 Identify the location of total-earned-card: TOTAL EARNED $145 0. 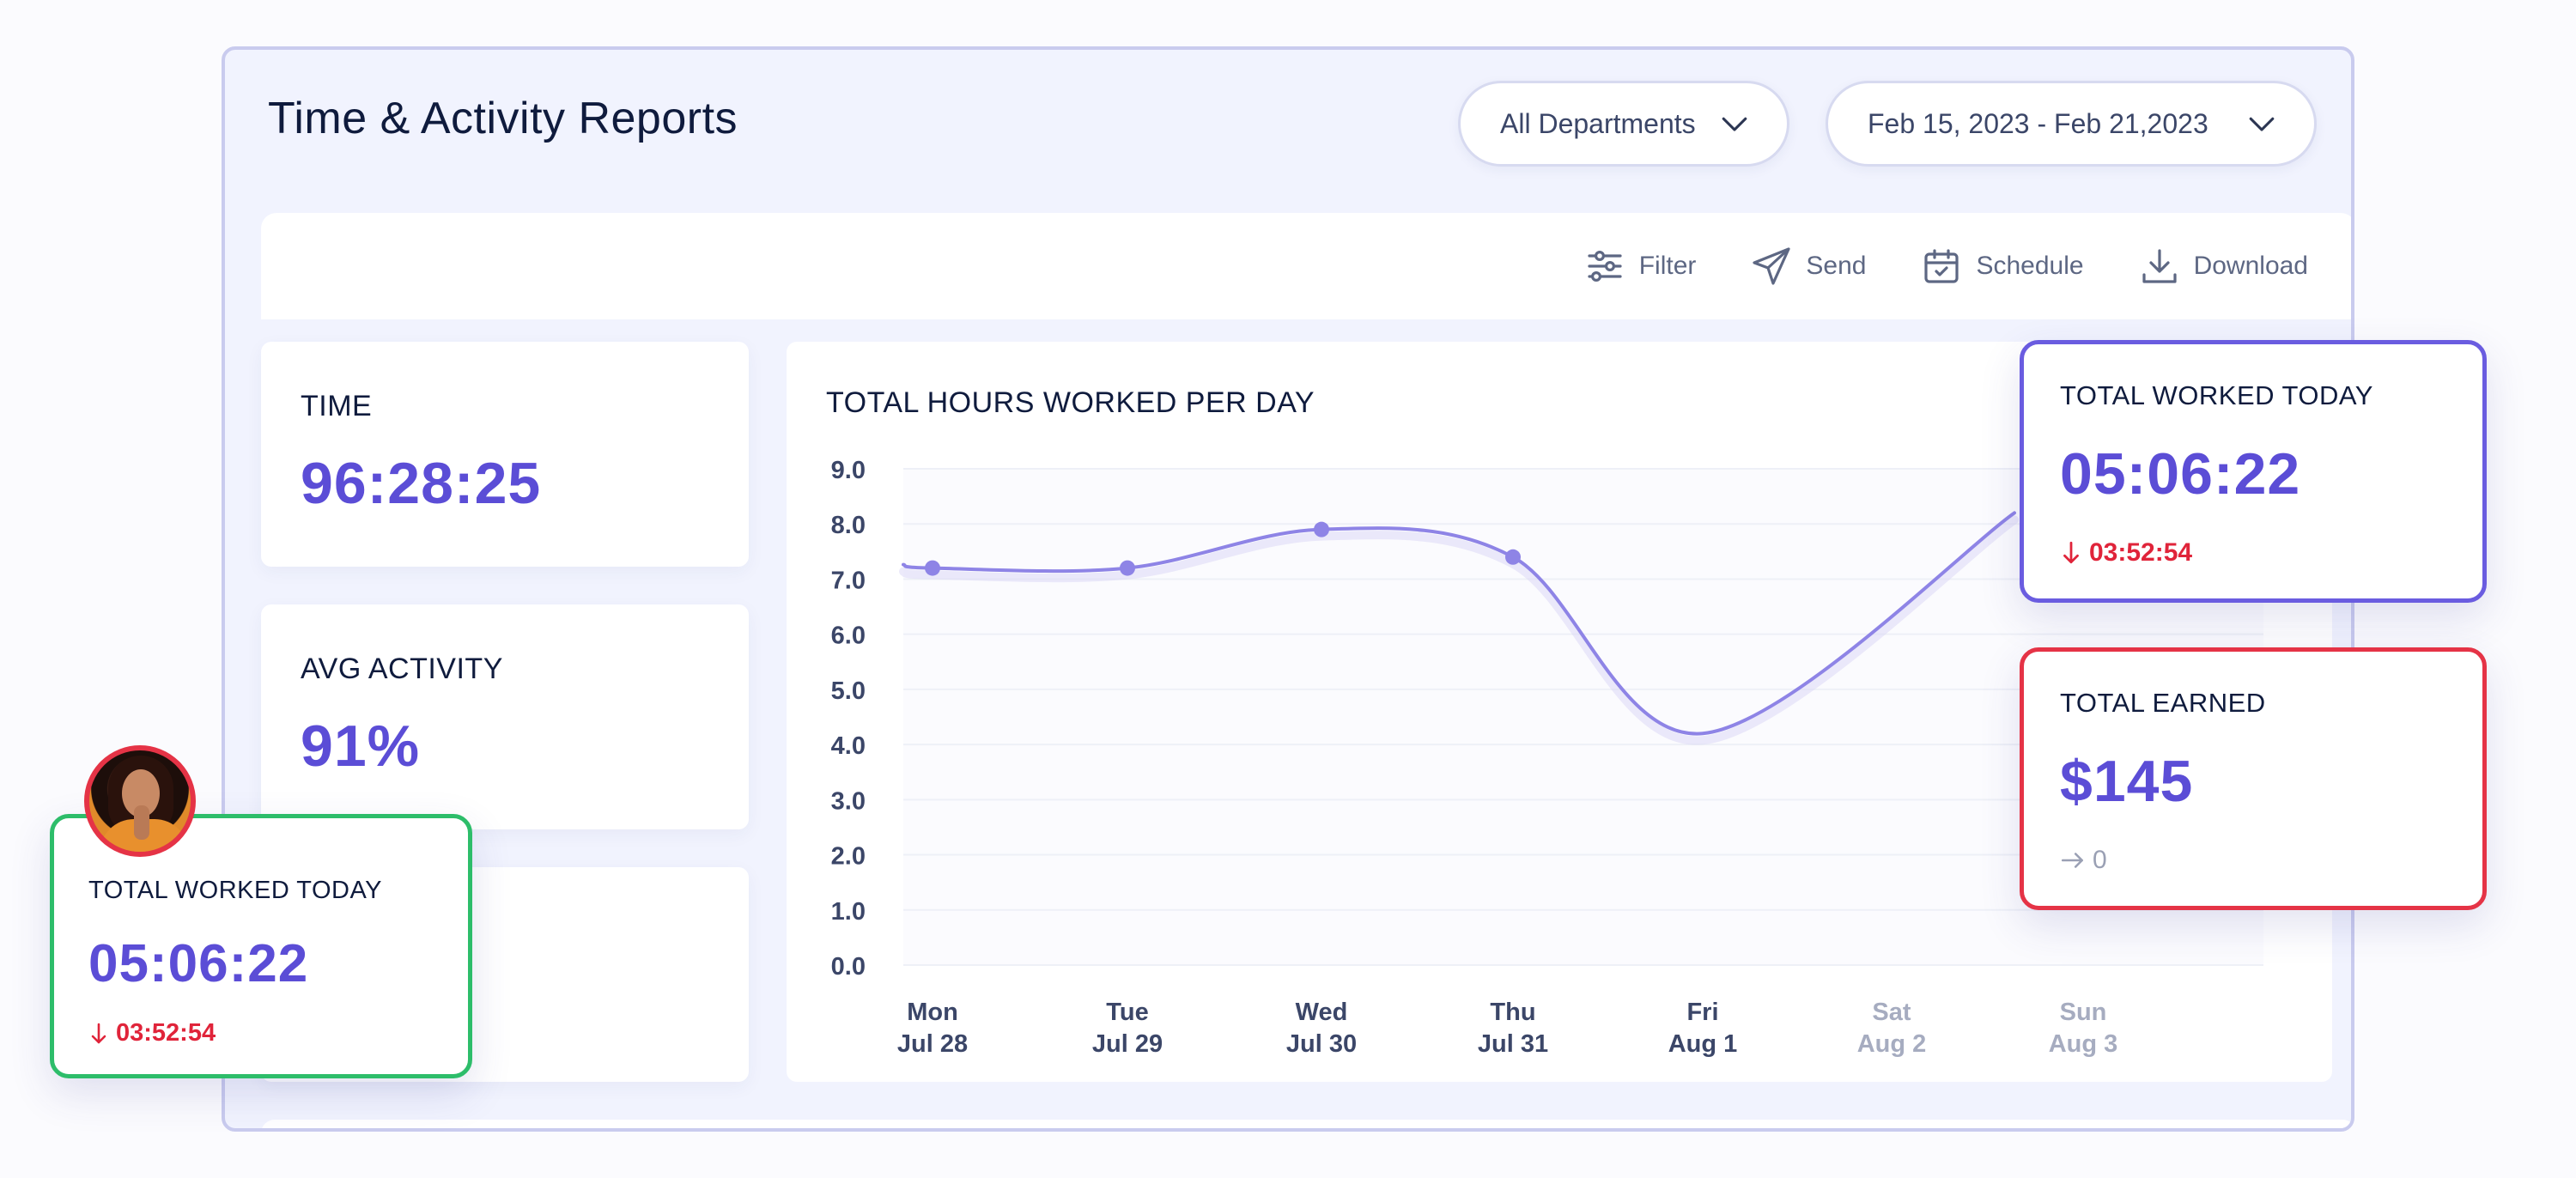
(2253, 779).